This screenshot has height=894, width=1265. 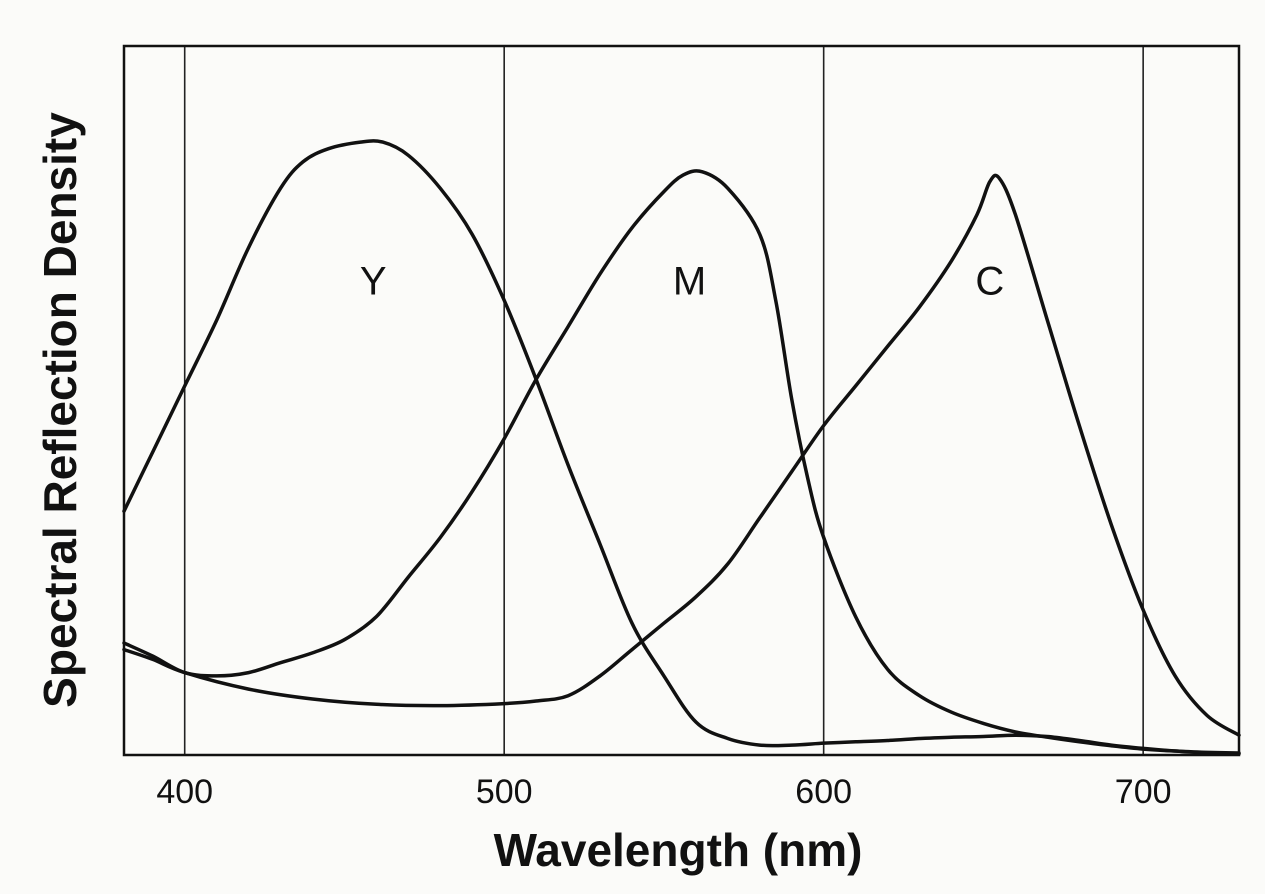 What do you see at coordinates (823, 792) in the screenshot?
I see `x-tick-label: 600` at bounding box center [823, 792].